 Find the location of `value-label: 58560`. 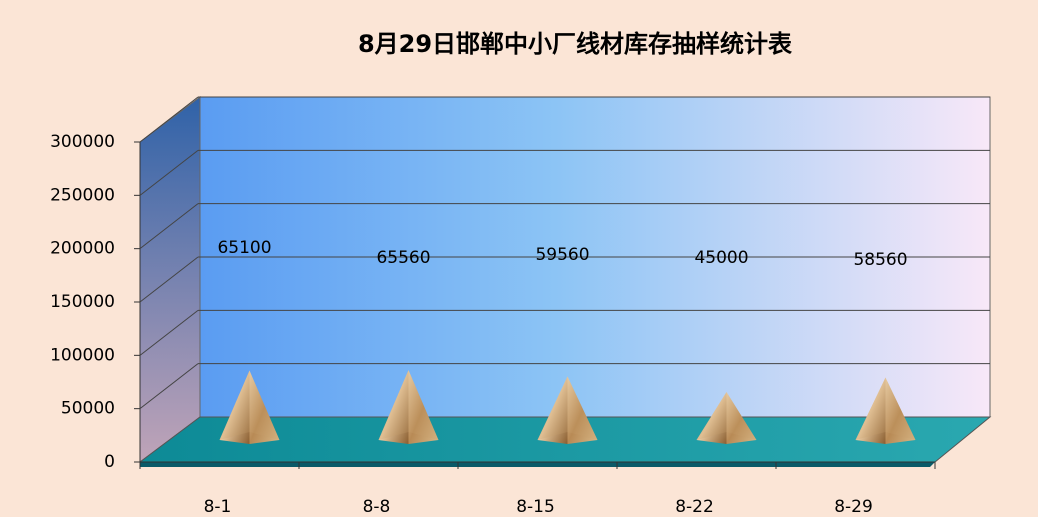

value-label: 58560 is located at coordinates (880, 260).